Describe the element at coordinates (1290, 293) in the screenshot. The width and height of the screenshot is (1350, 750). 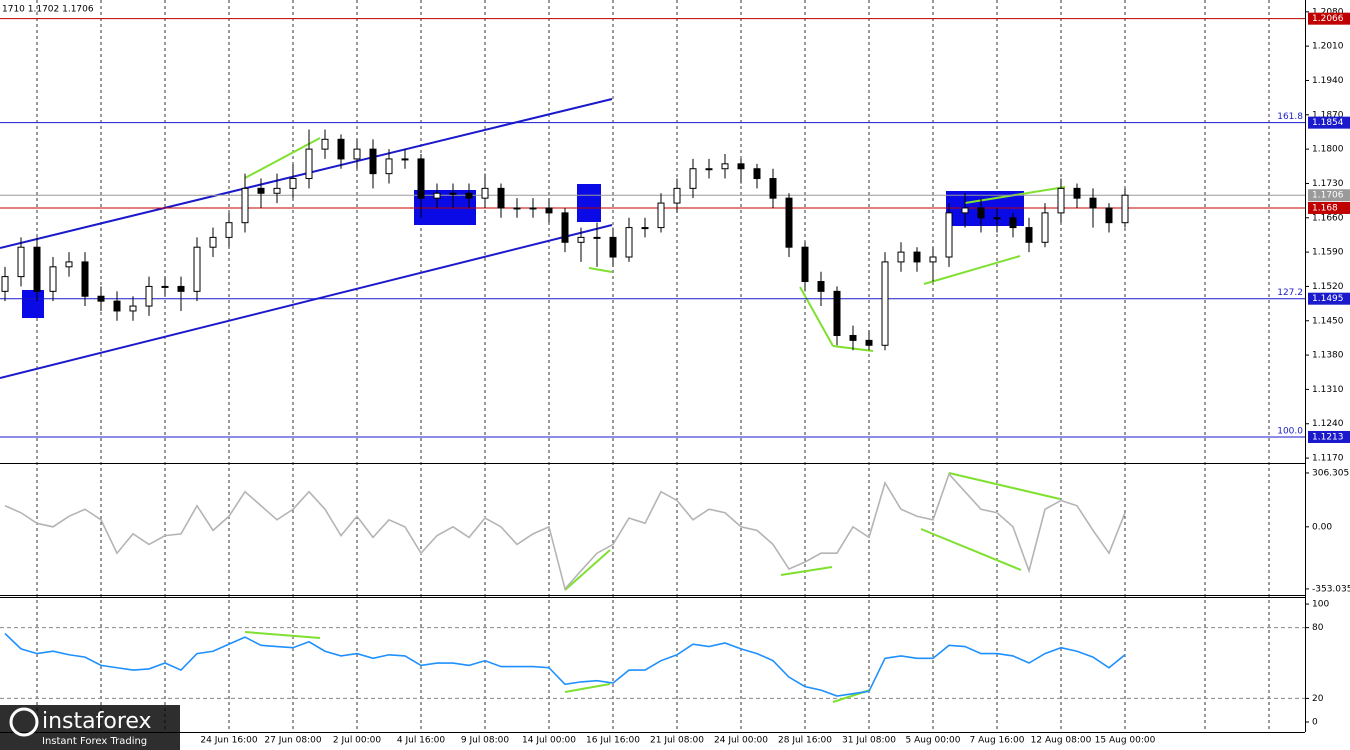
I see `fib-label: 127.2` at that location.